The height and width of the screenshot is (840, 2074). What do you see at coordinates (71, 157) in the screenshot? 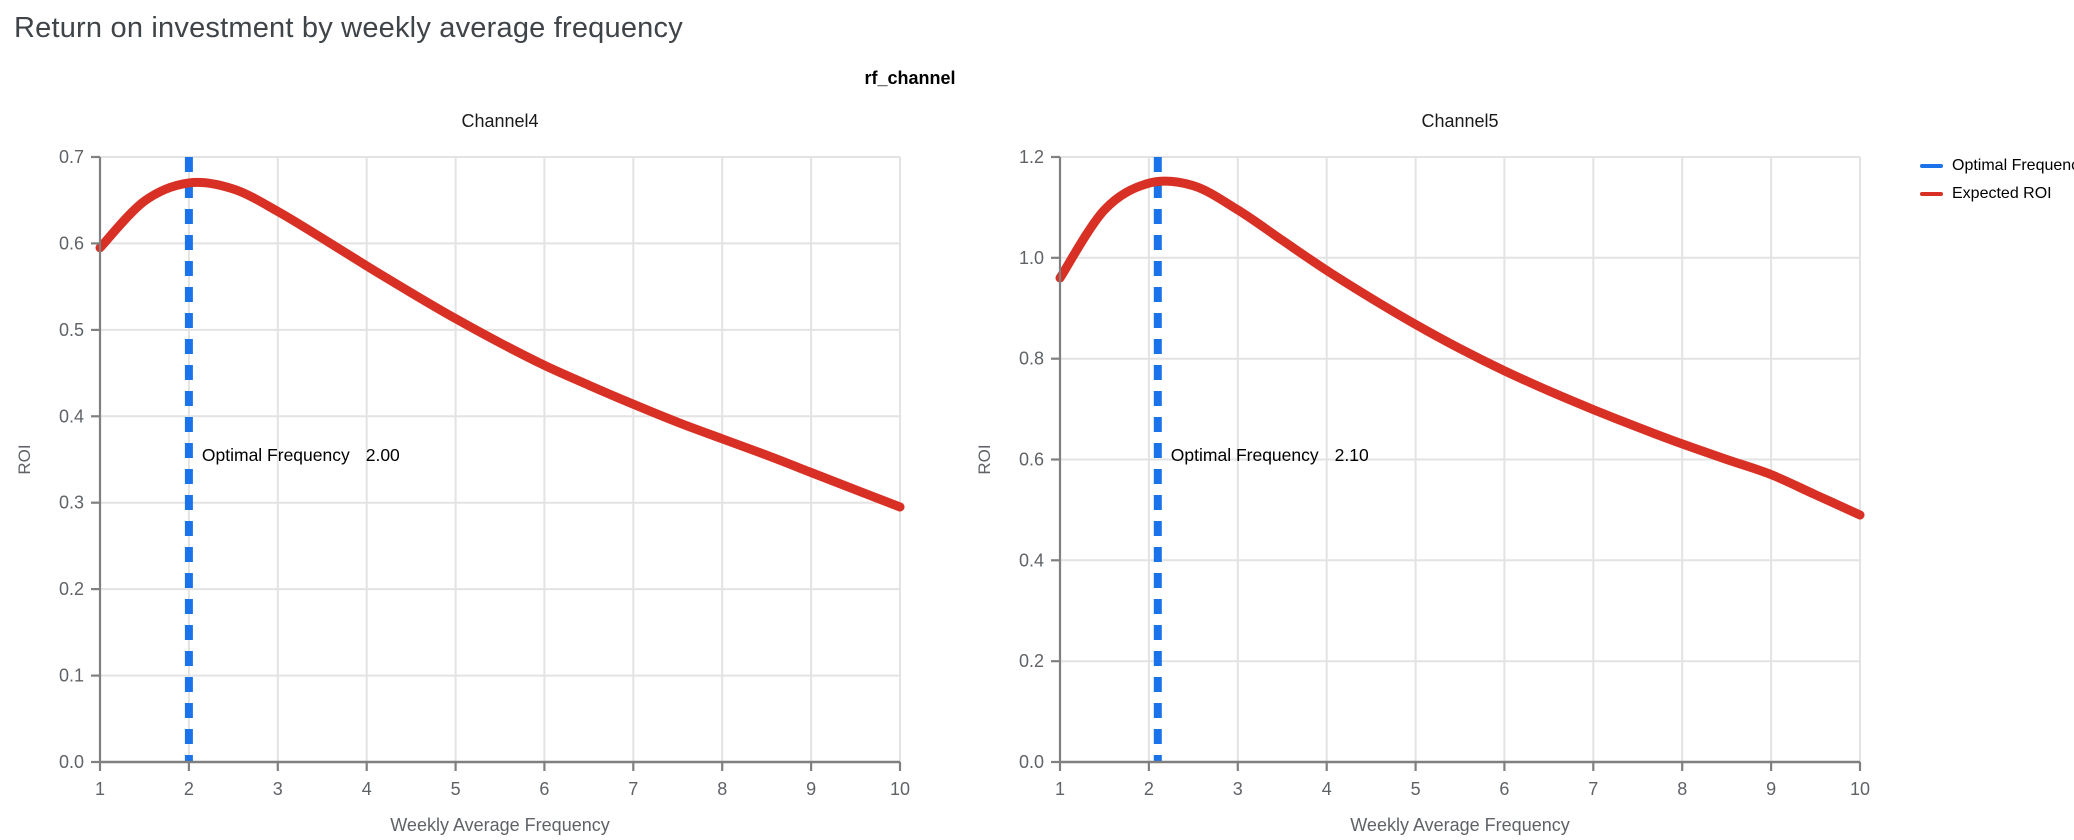
I see `y-tick-label: 0.7` at bounding box center [71, 157].